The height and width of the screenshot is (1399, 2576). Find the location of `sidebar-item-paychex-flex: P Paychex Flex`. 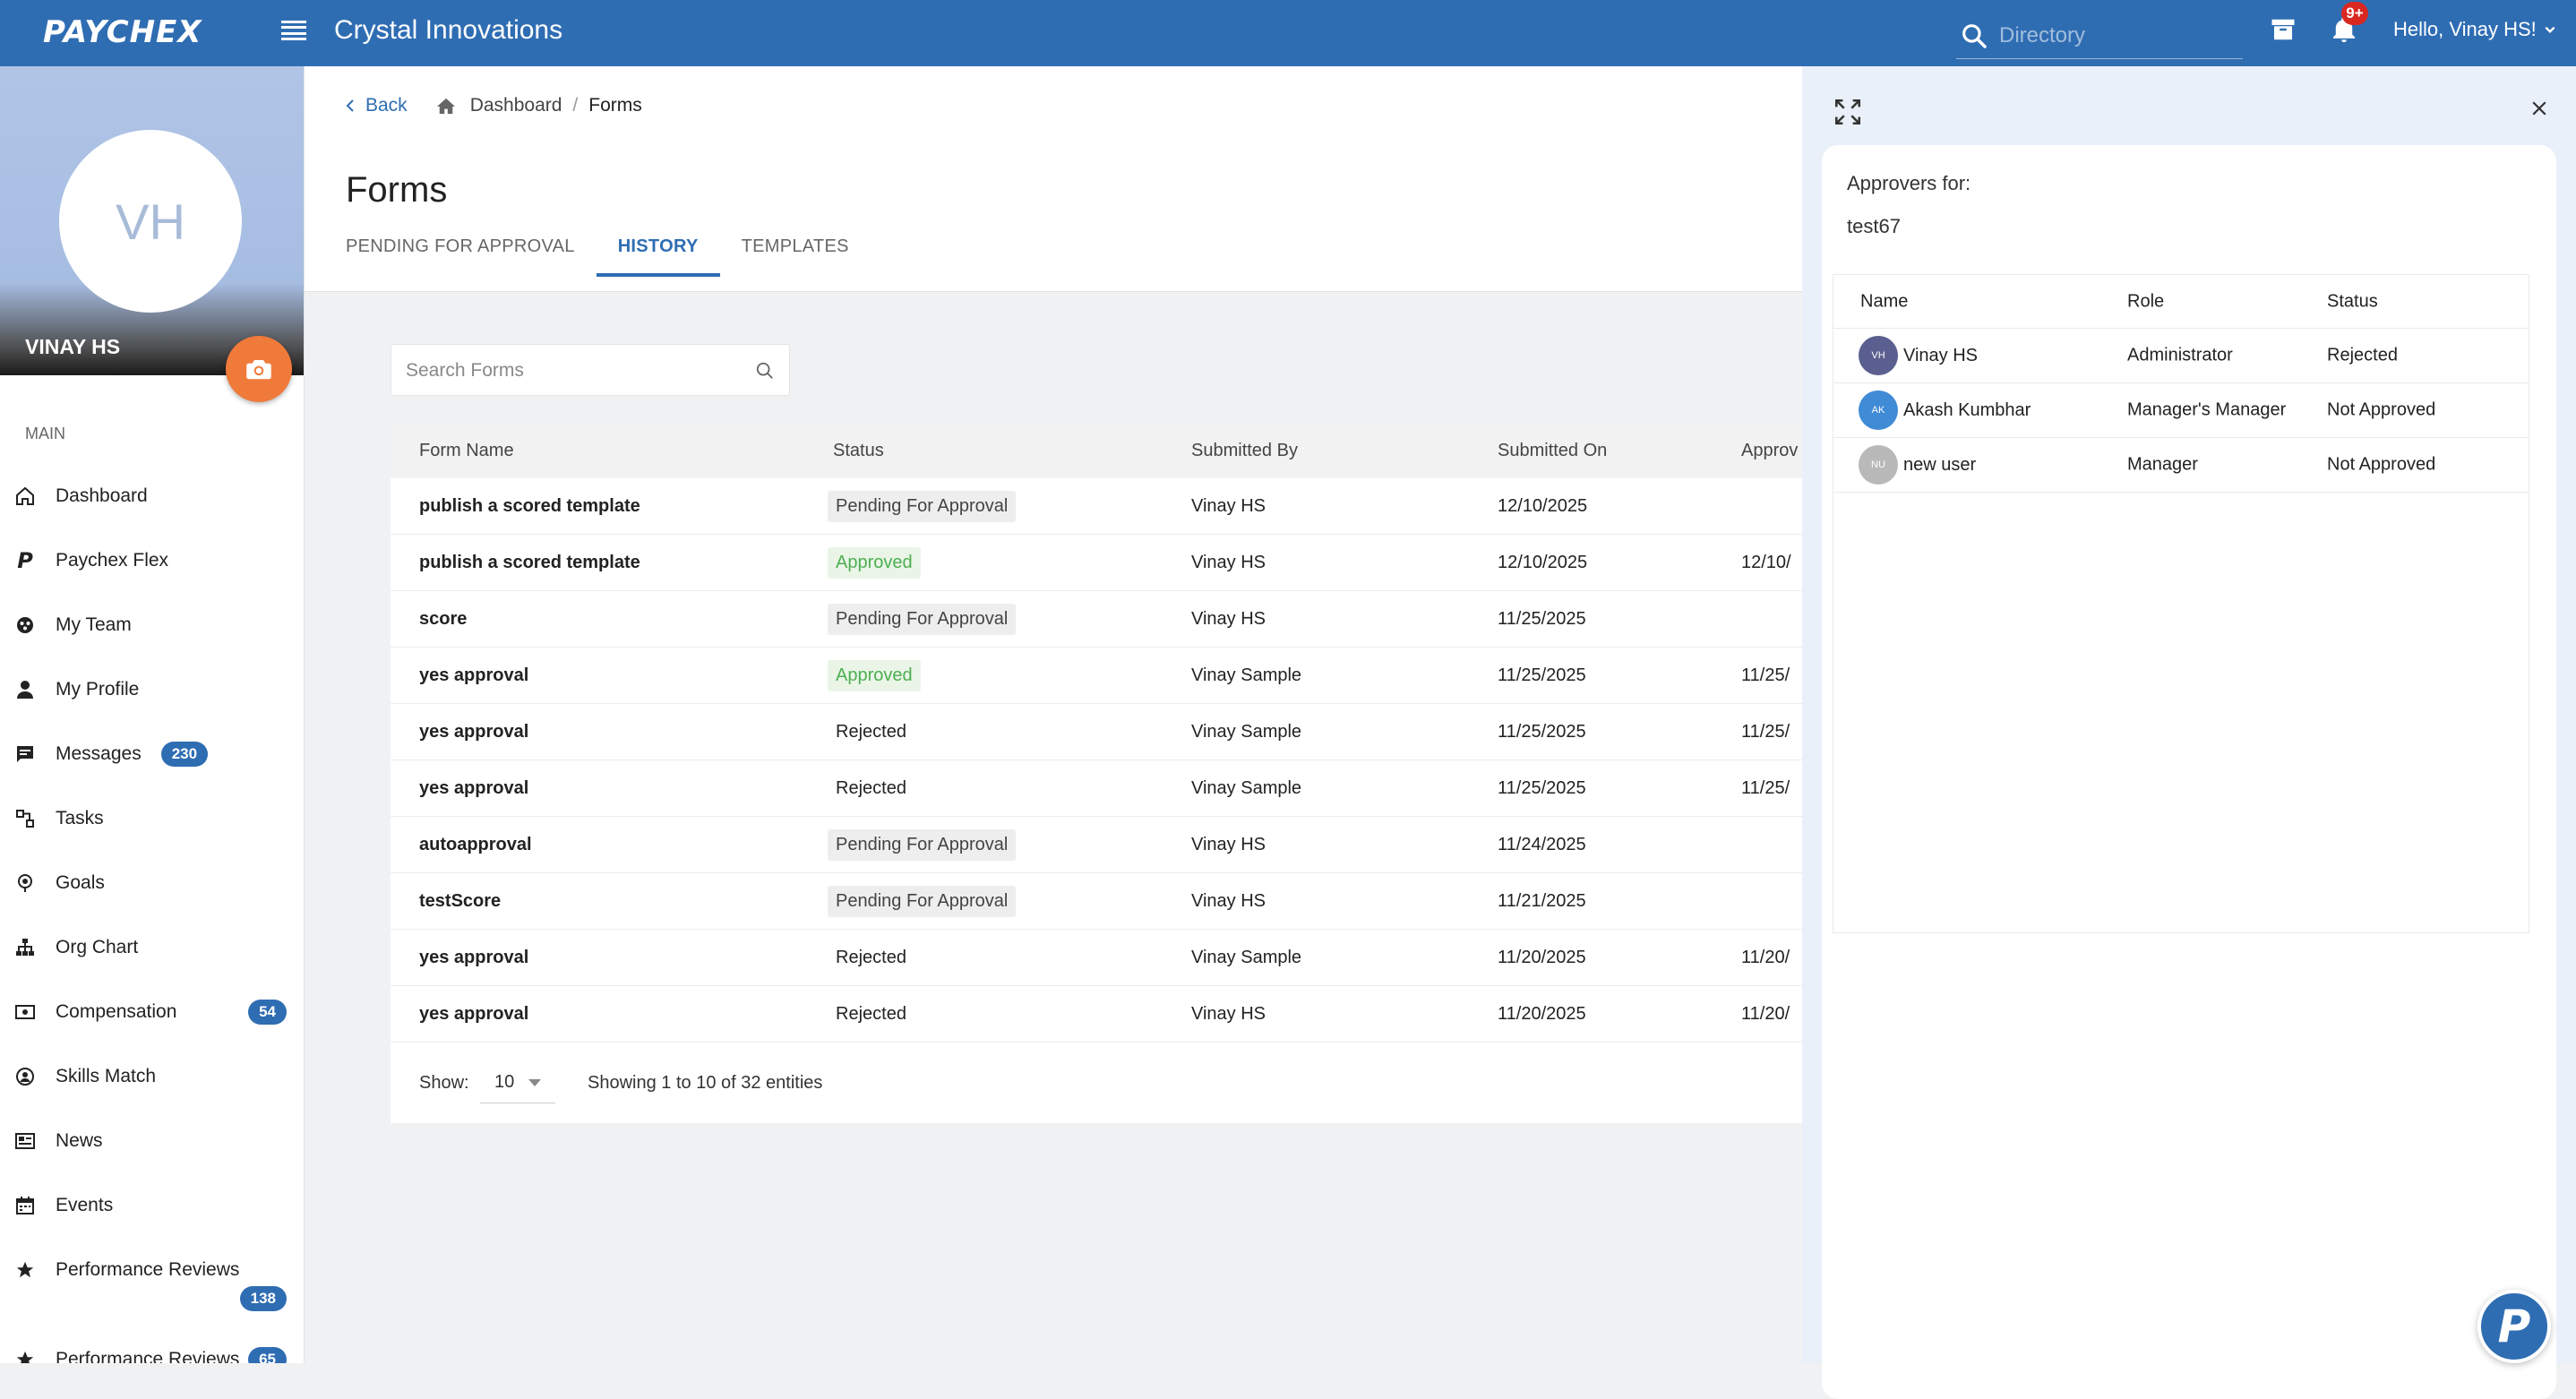

sidebar-item-paychex-flex: P Paychex Flex is located at coordinates (152, 560).